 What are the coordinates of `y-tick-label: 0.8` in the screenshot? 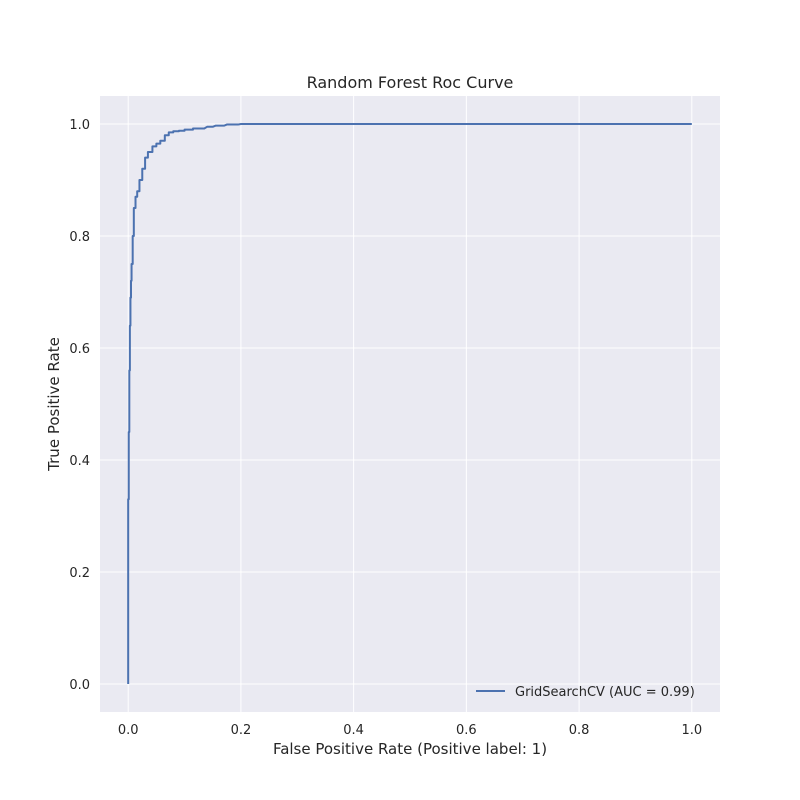 It's located at (79, 237).